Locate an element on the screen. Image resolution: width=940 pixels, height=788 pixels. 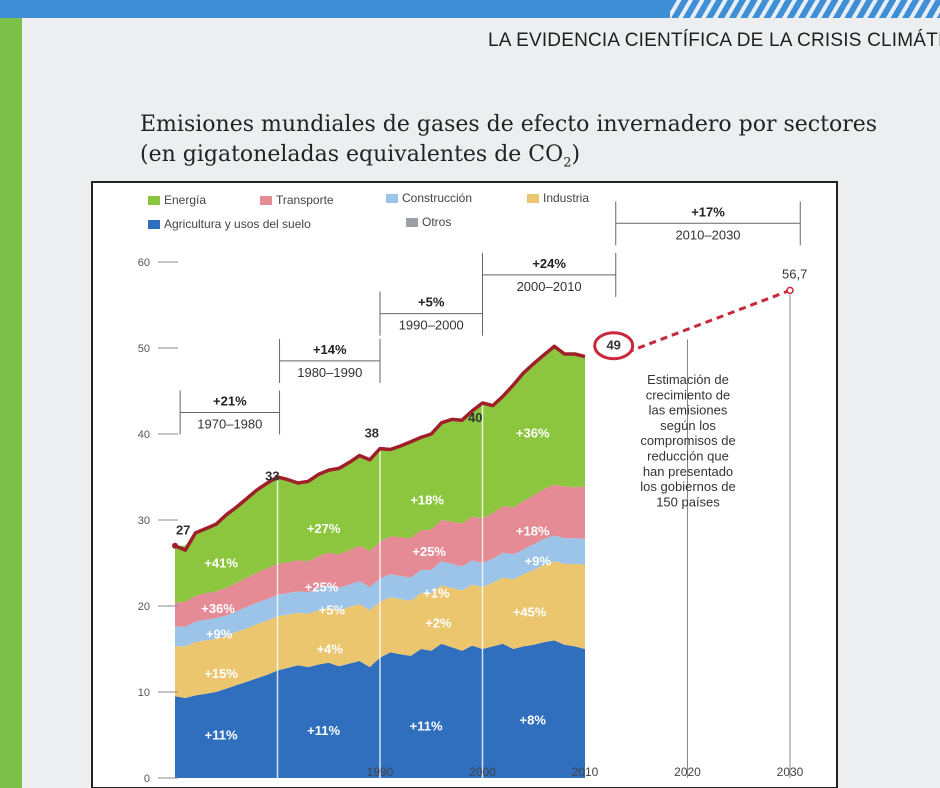
x-tick-label: 2000 is located at coordinates (482, 772).